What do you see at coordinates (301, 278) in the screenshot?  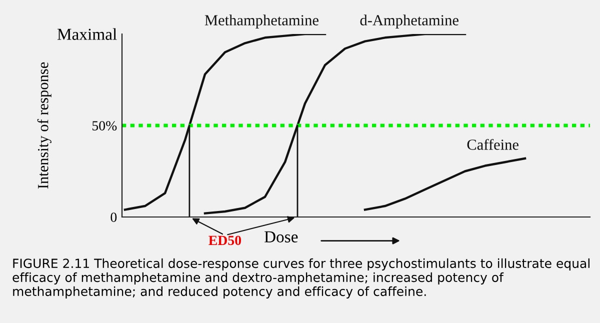 I see `caption: FIGURE 2.11 Theoretical dose-response curves for three psychostimulants to illustrate equal efficacy of methamphetamine and dextro-amphetamine; increased potency of methamphetamine; and reduced potency and efficacy of caffeine.` at bounding box center [301, 278].